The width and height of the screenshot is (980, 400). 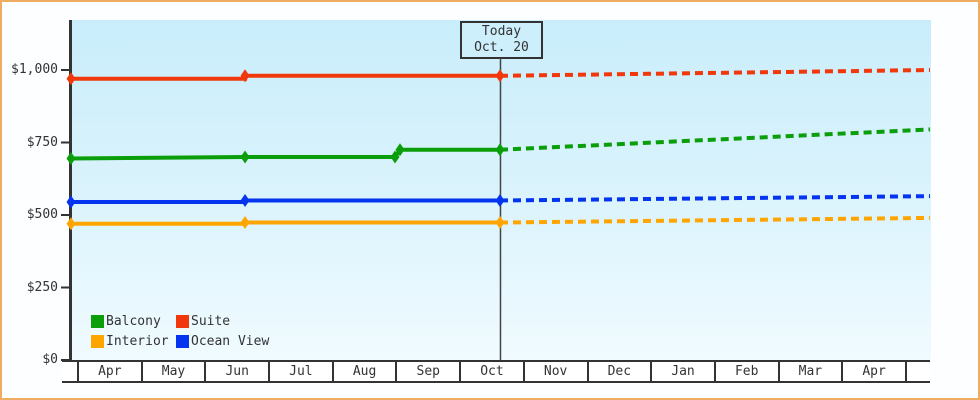 I want to click on legend-item-balcony: Balcony, so click(x=133, y=321).